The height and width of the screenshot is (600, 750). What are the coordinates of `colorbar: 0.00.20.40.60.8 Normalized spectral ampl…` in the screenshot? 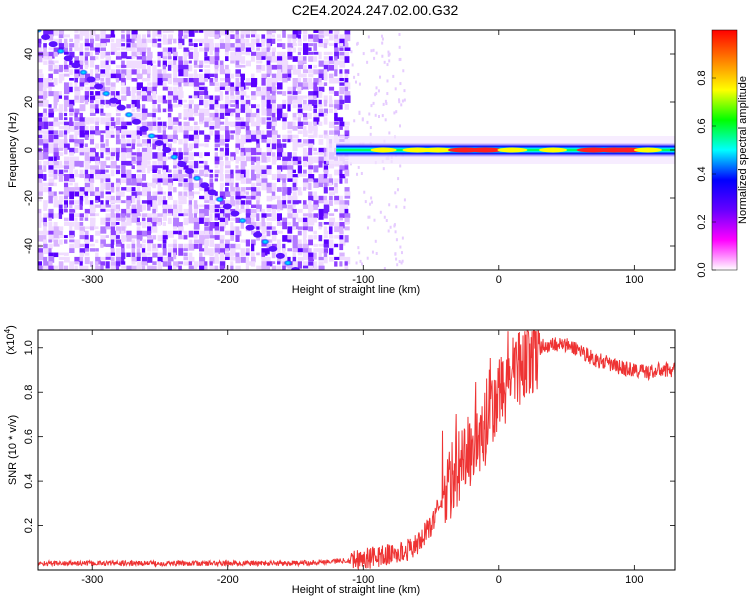 It's located at (722, 153).